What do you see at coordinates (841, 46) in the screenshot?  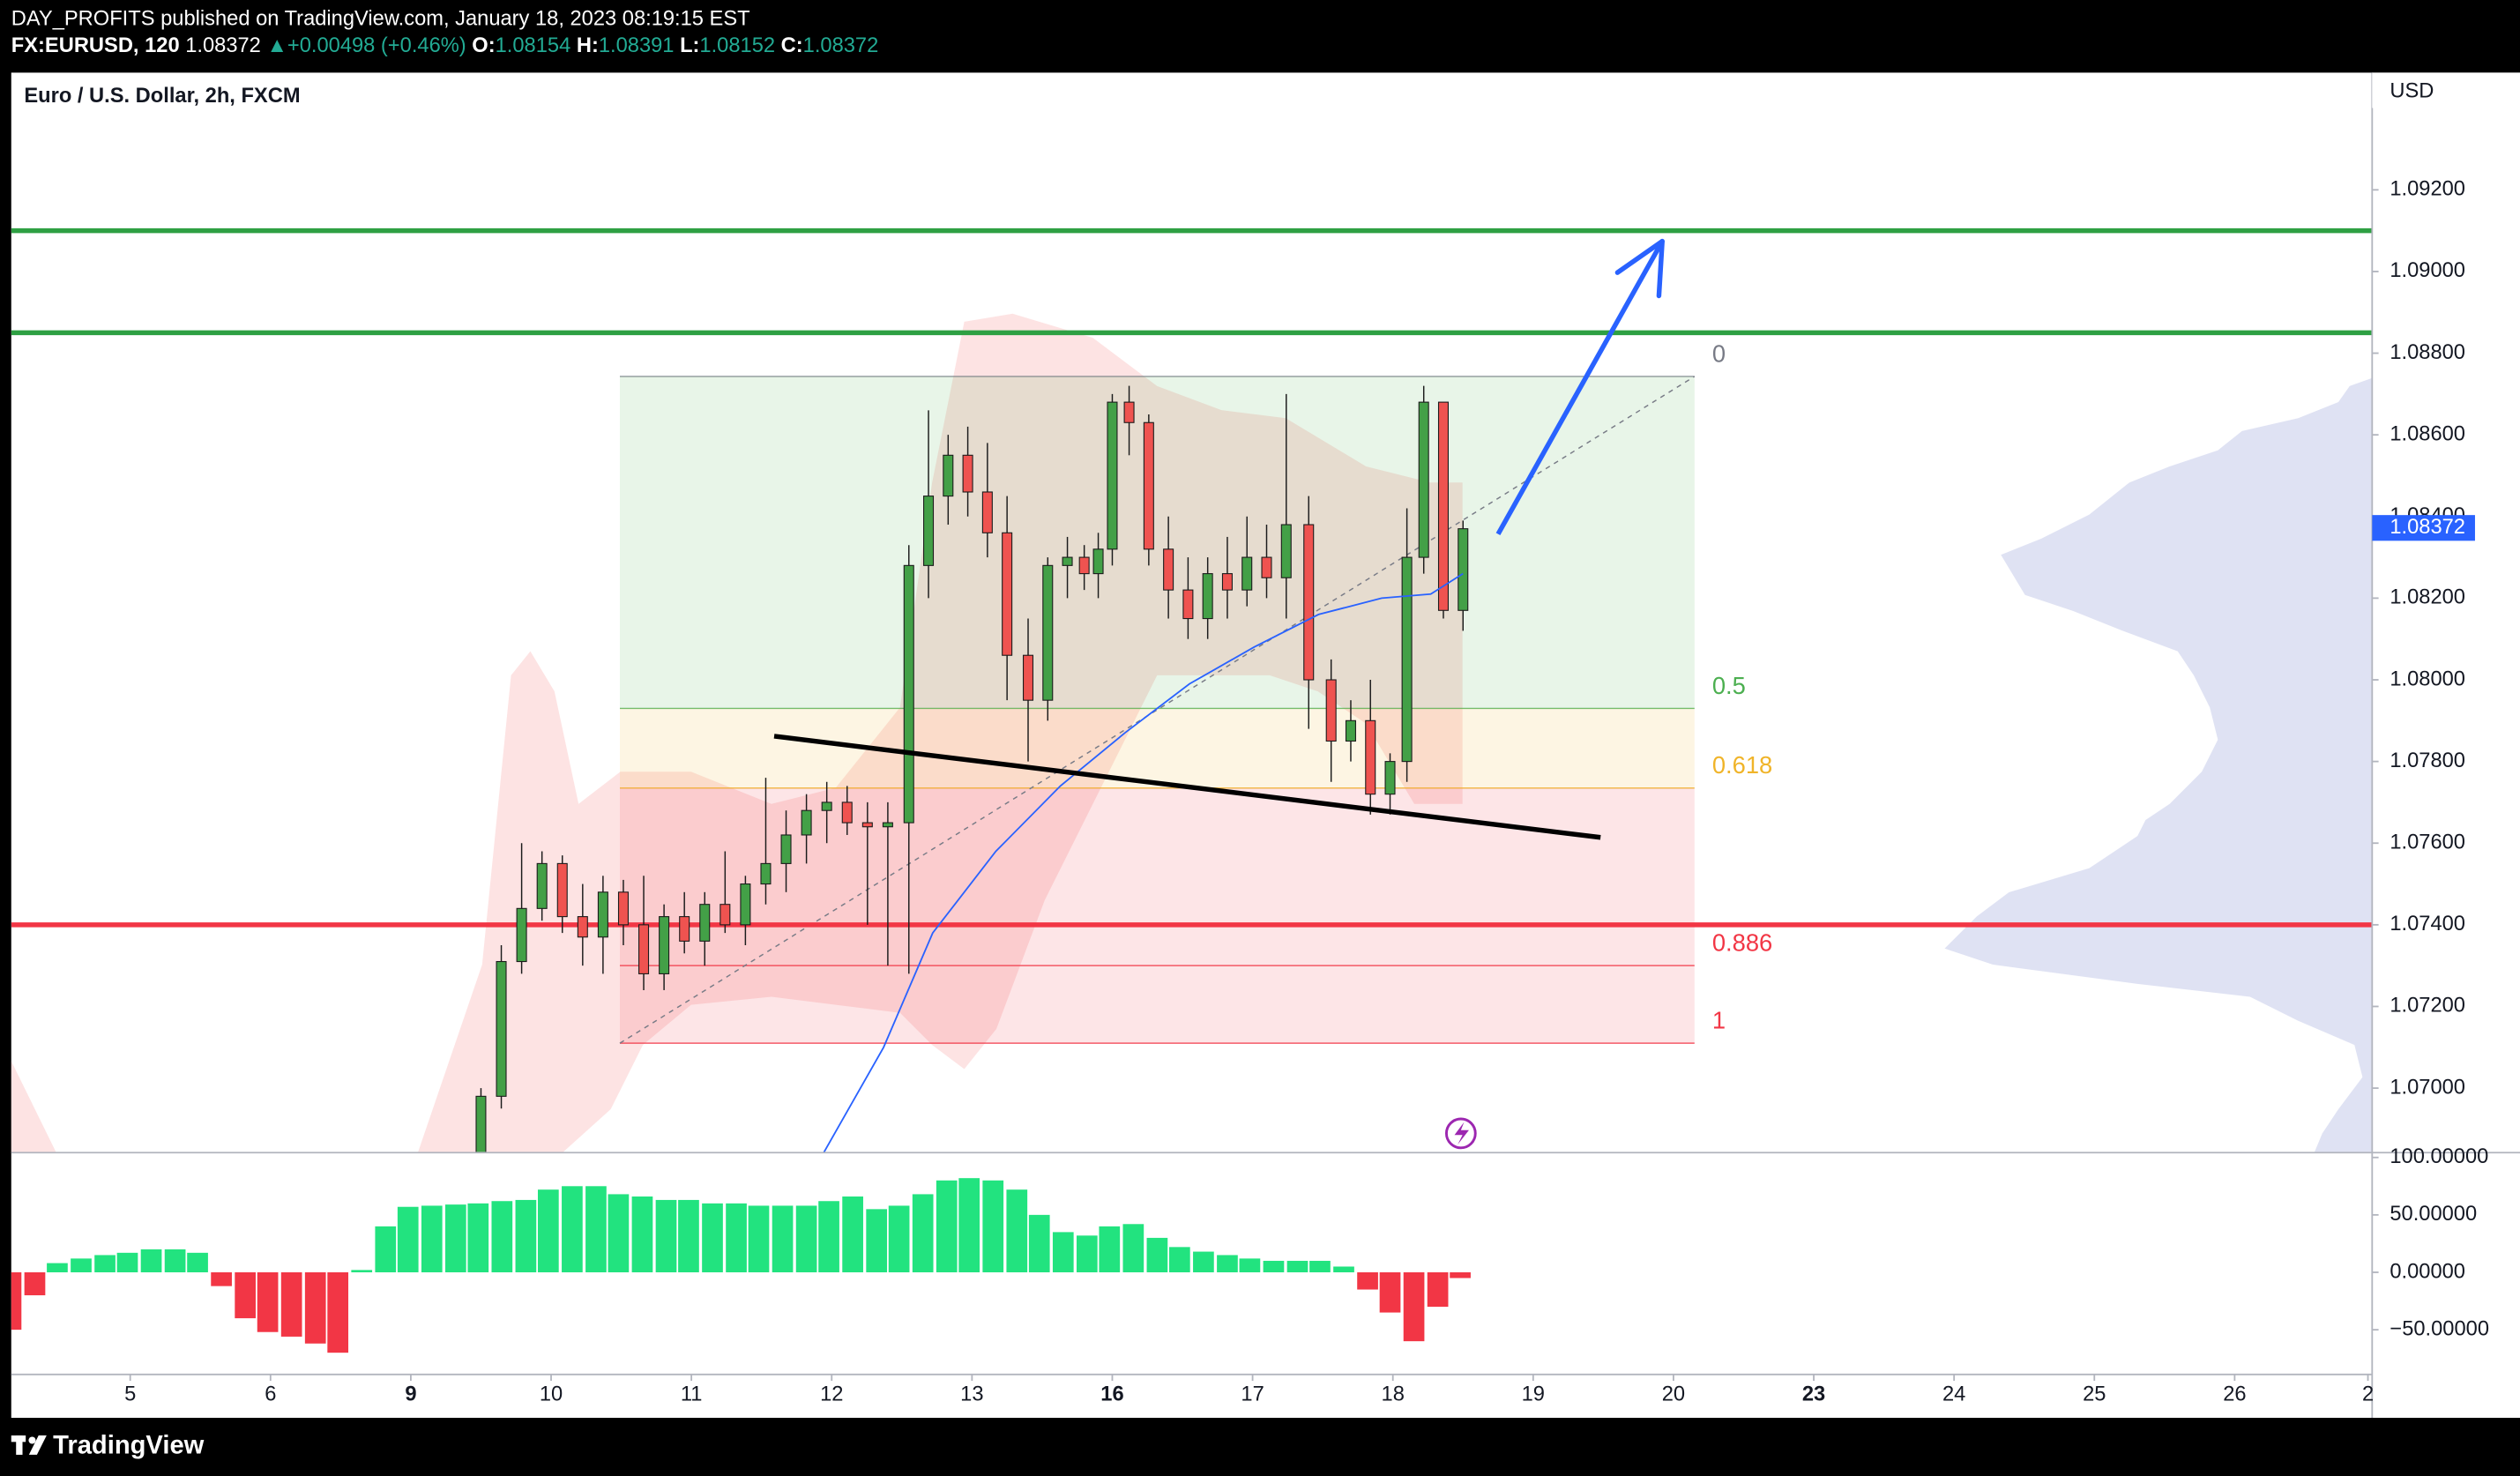 I see `ohlc-value: 1.08372` at bounding box center [841, 46].